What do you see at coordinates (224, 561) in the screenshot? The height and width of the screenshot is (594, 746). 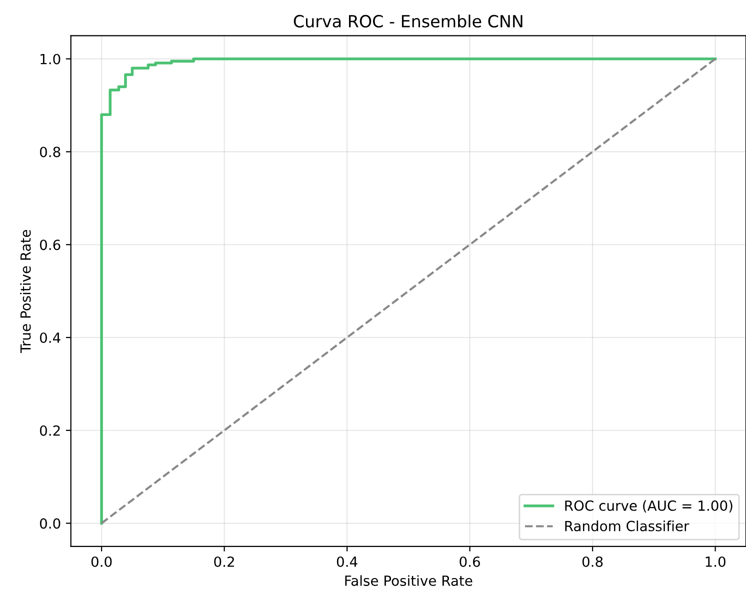 I see `x-tick-label: 0.2` at bounding box center [224, 561].